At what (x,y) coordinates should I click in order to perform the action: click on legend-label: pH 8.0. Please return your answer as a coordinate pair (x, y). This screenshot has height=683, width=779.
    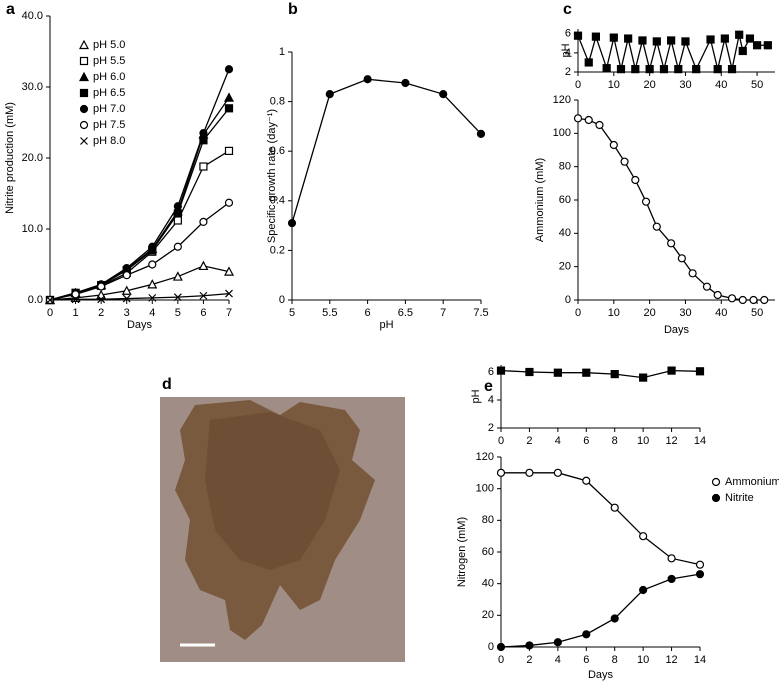
    Looking at the image, I should click on (109, 141).